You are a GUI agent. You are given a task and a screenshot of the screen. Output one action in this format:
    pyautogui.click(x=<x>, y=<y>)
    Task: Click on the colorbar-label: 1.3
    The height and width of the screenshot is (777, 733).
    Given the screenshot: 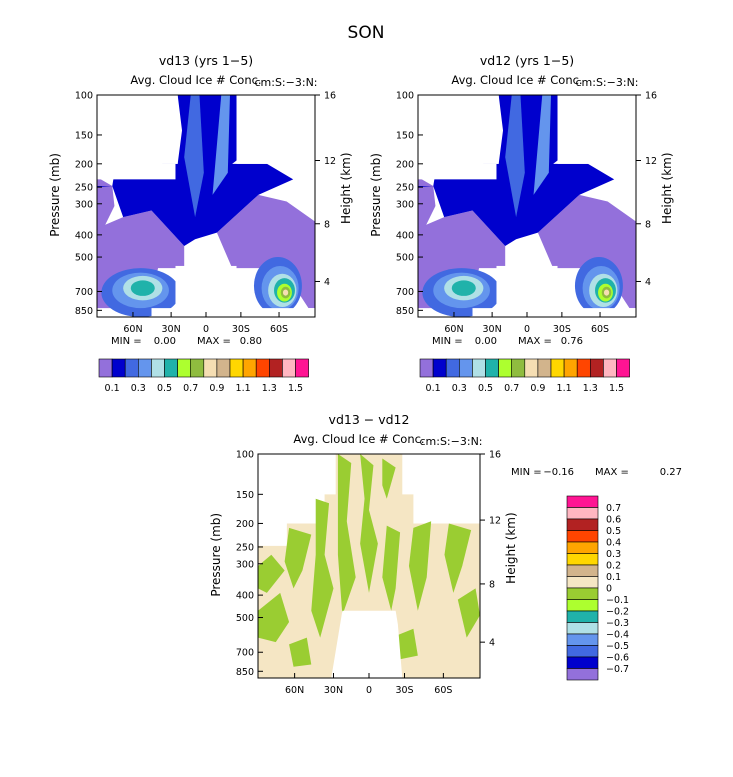 What is the action you would take?
    pyautogui.click(x=269, y=388)
    